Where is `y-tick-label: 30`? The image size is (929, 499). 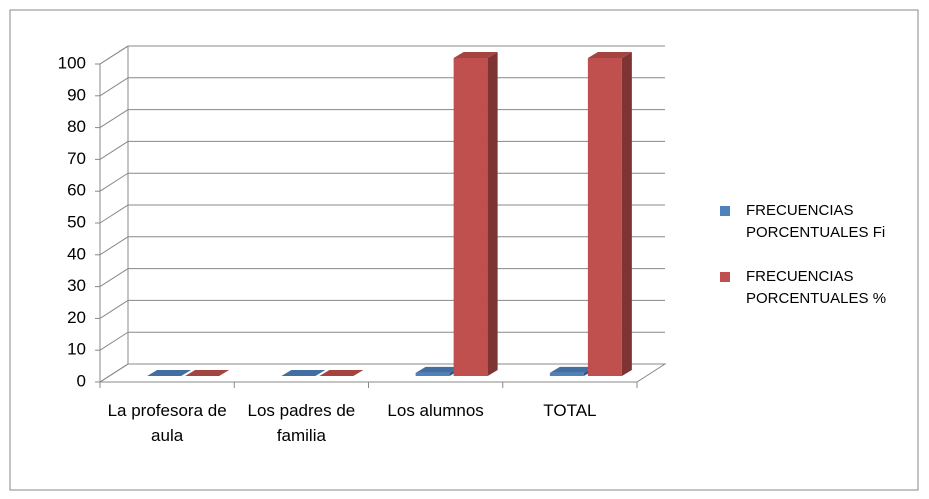
y-tick-label: 30 is located at coordinates (76, 285).